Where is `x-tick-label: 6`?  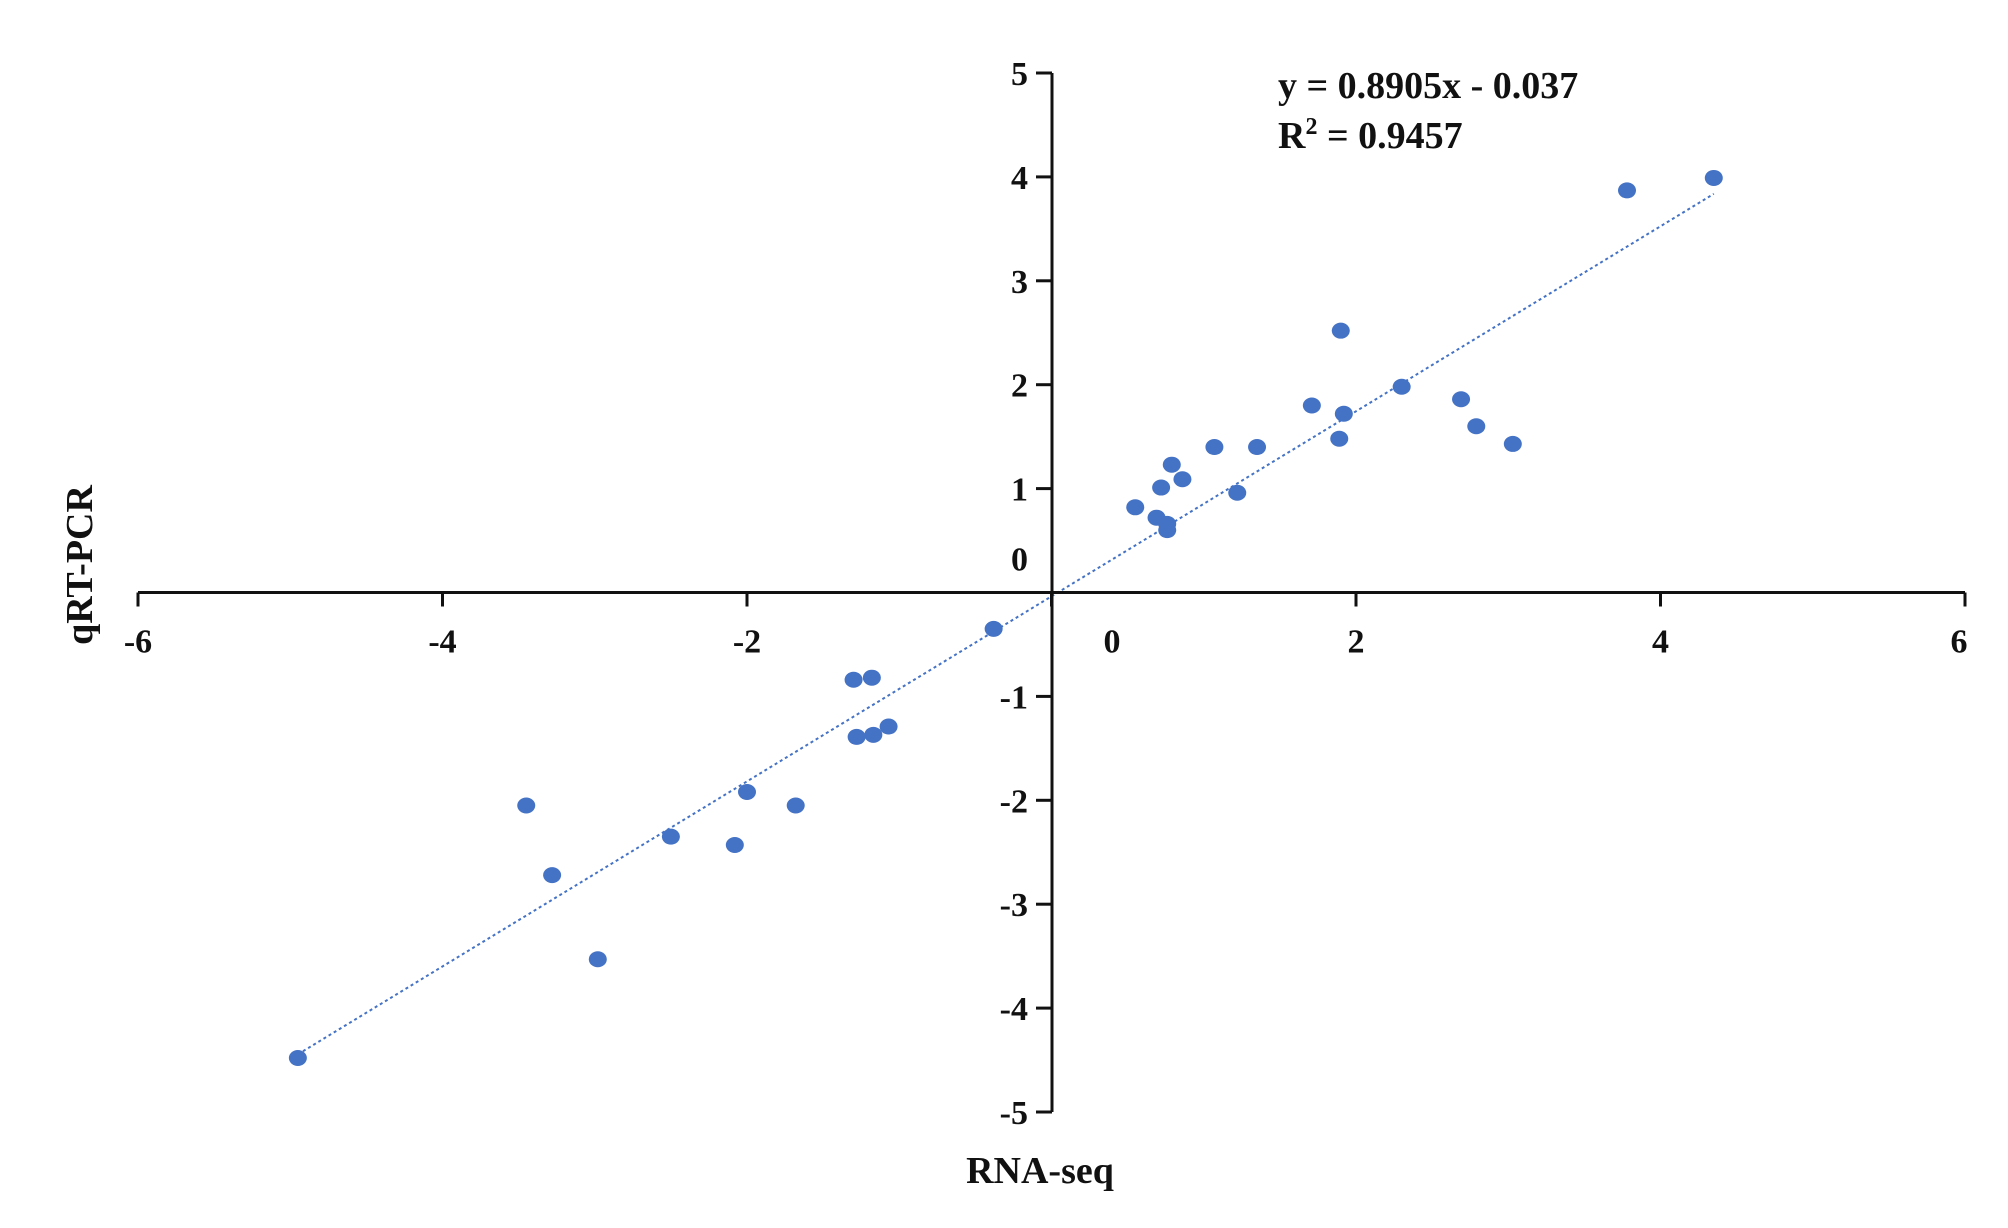 x-tick-label: 6 is located at coordinates (1959, 642).